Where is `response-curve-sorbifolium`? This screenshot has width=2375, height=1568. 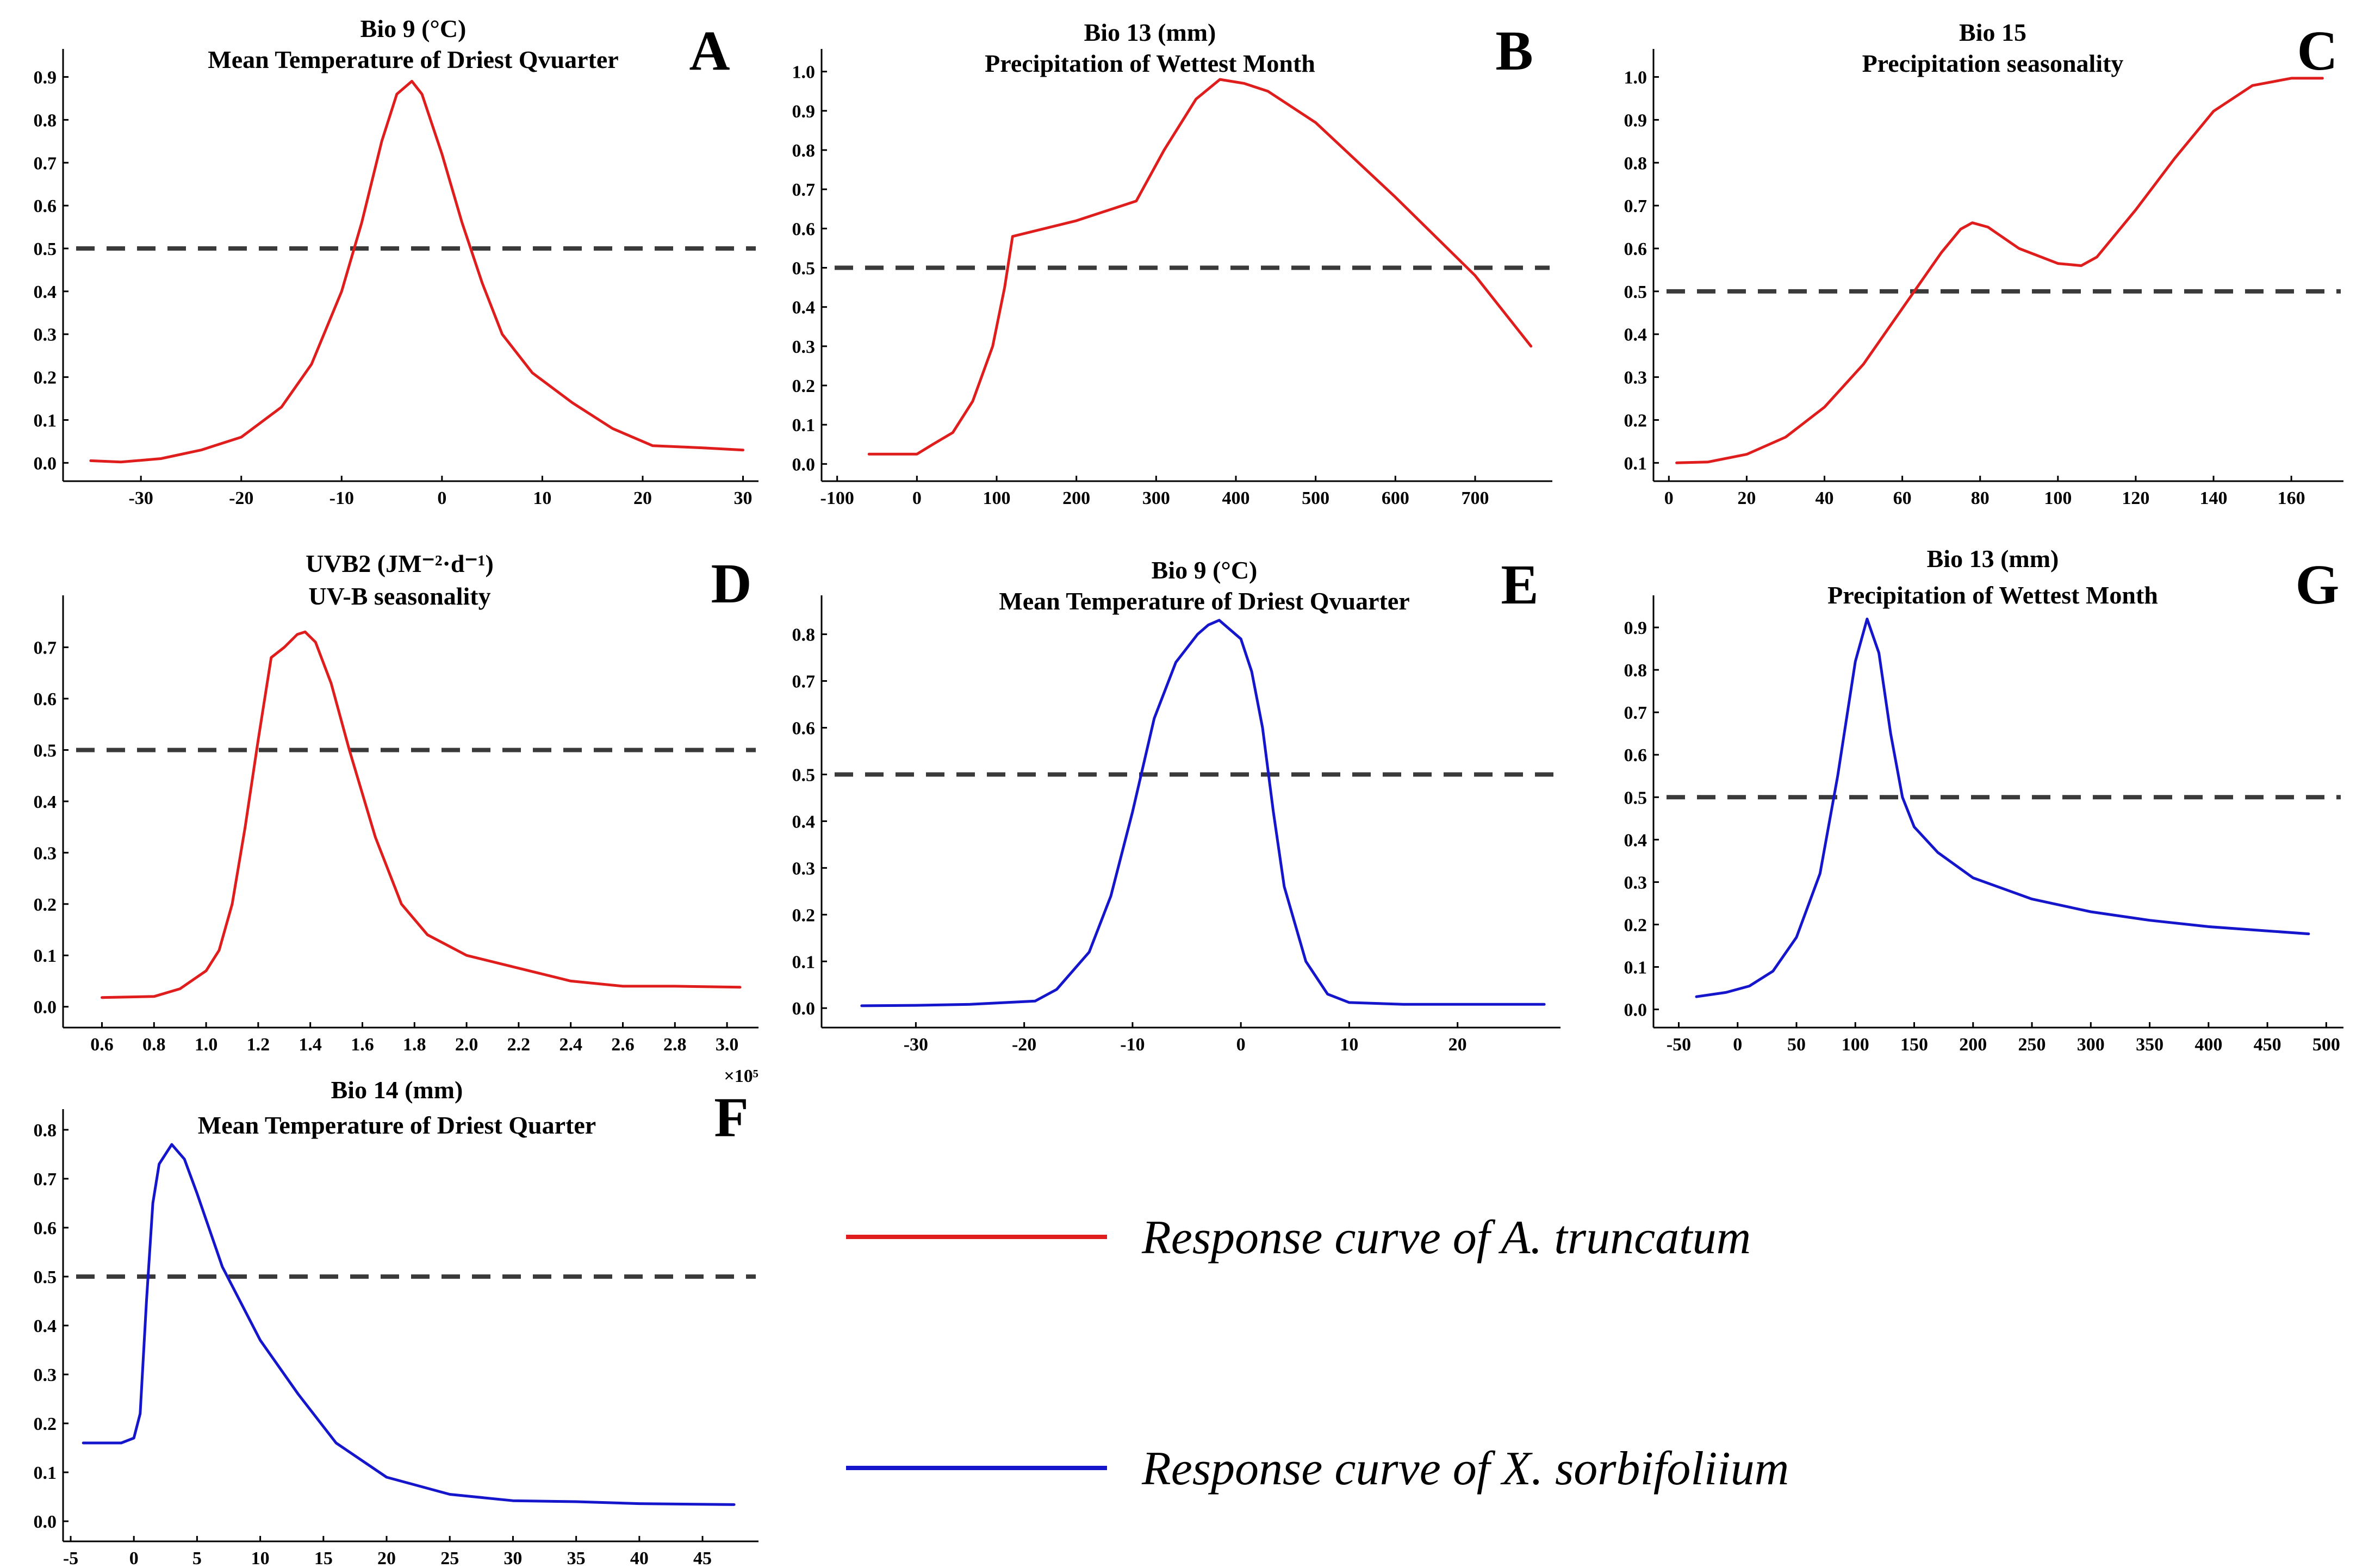
response-curve-sorbifolium is located at coordinates (2002, 807).